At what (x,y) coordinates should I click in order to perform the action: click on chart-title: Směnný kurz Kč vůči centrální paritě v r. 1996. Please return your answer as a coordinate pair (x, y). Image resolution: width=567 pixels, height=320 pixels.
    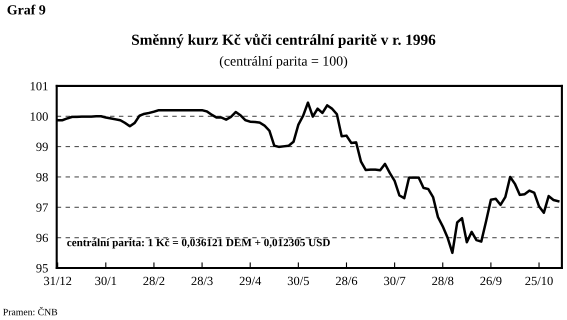
    Looking at the image, I should click on (284, 41).